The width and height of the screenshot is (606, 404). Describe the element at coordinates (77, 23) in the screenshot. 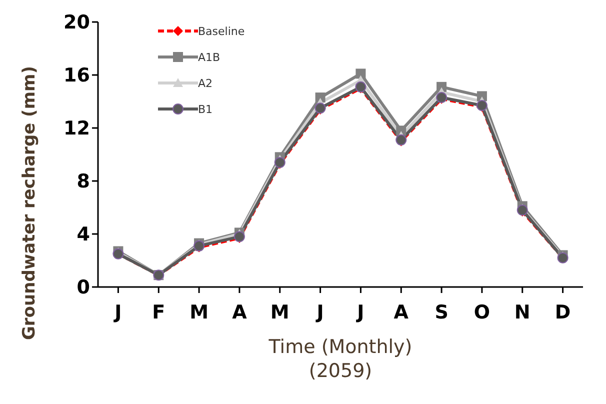

I see `y-tick-label: 20` at that location.